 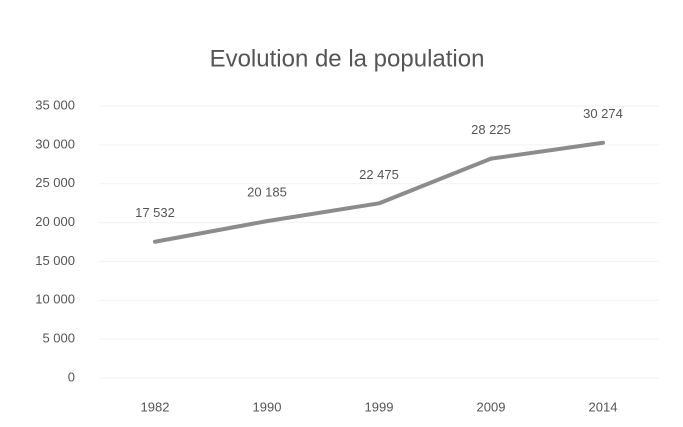 What do you see at coordinates (55, 143) in the screenshot?
I see `y-tick-label: 30 000` at bounding box center [55, 143].